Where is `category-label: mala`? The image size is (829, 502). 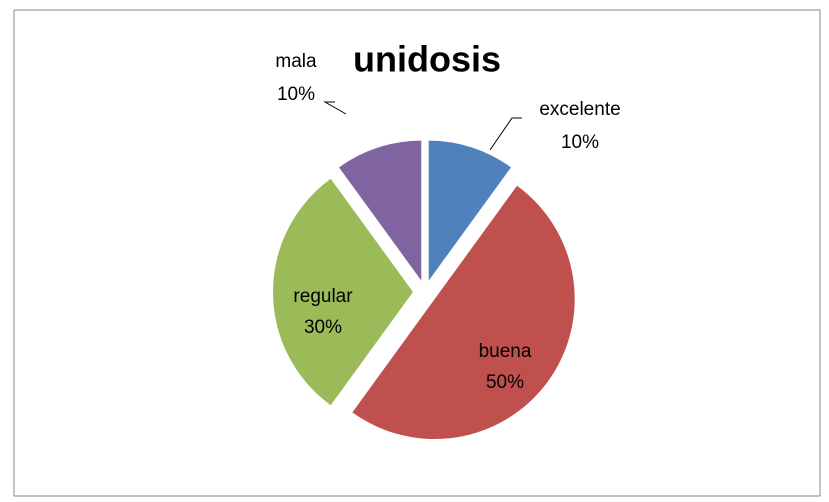 category-label: mala is located at coordinates (296, 61).